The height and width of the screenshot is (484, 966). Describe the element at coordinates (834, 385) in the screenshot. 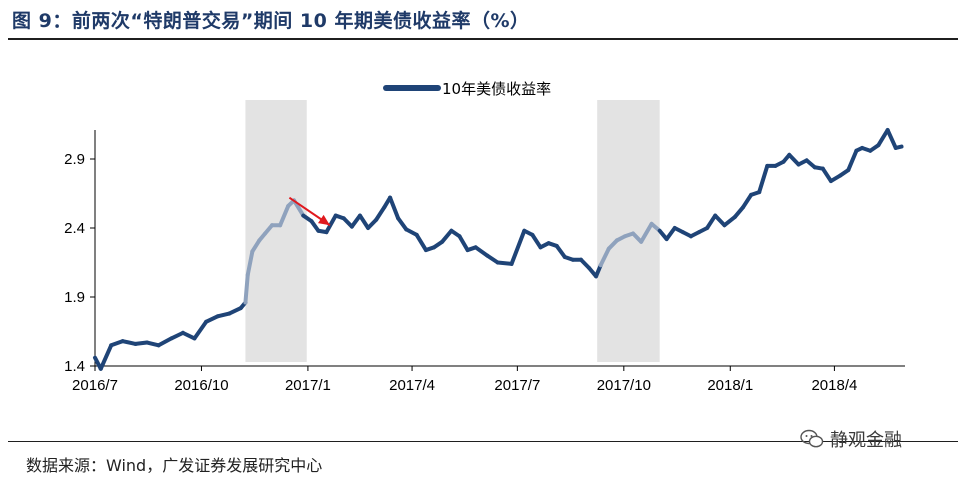

I see `x-tick-label: 2018/4` at that location.